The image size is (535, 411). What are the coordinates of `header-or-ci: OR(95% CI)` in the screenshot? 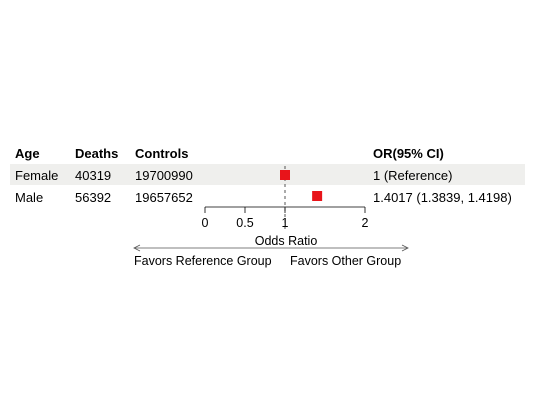 It's located at (408, 153).